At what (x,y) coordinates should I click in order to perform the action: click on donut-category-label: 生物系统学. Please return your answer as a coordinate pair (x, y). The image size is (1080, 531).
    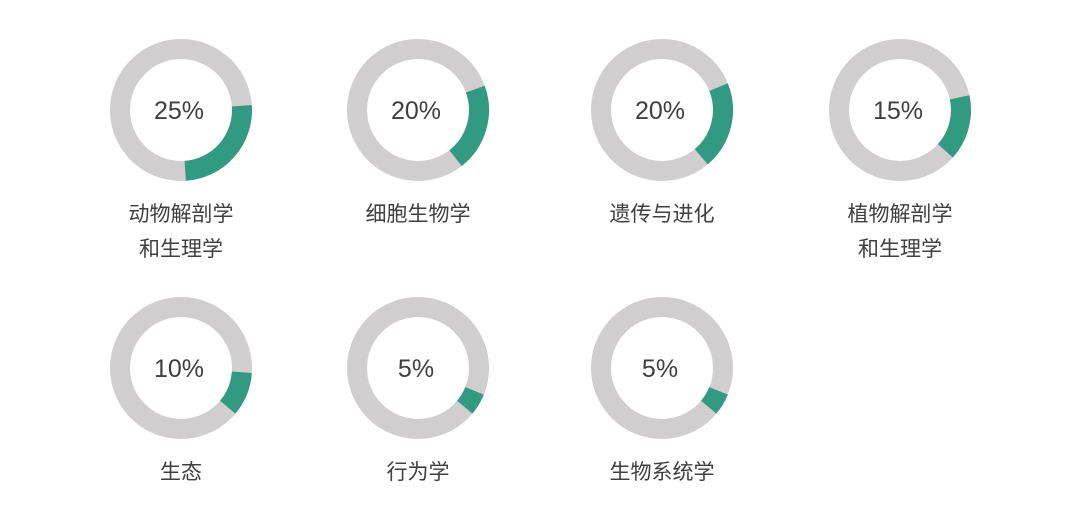
    Looking at the image, I should click on (662, 472).